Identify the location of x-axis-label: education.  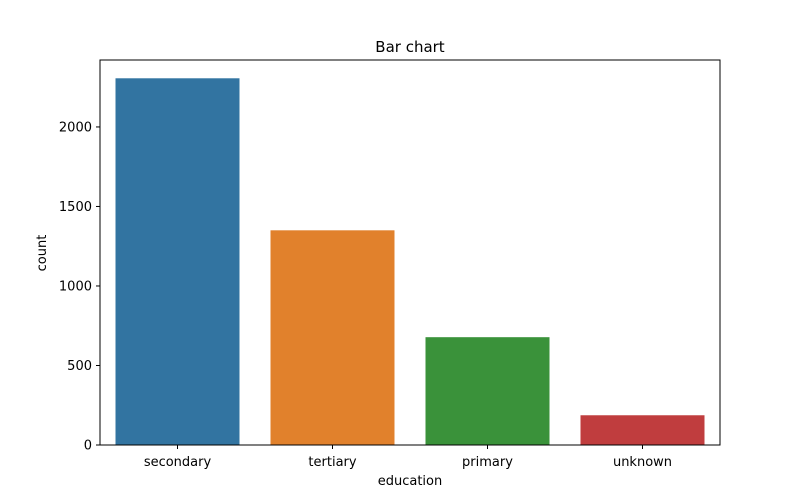
(410, 481).